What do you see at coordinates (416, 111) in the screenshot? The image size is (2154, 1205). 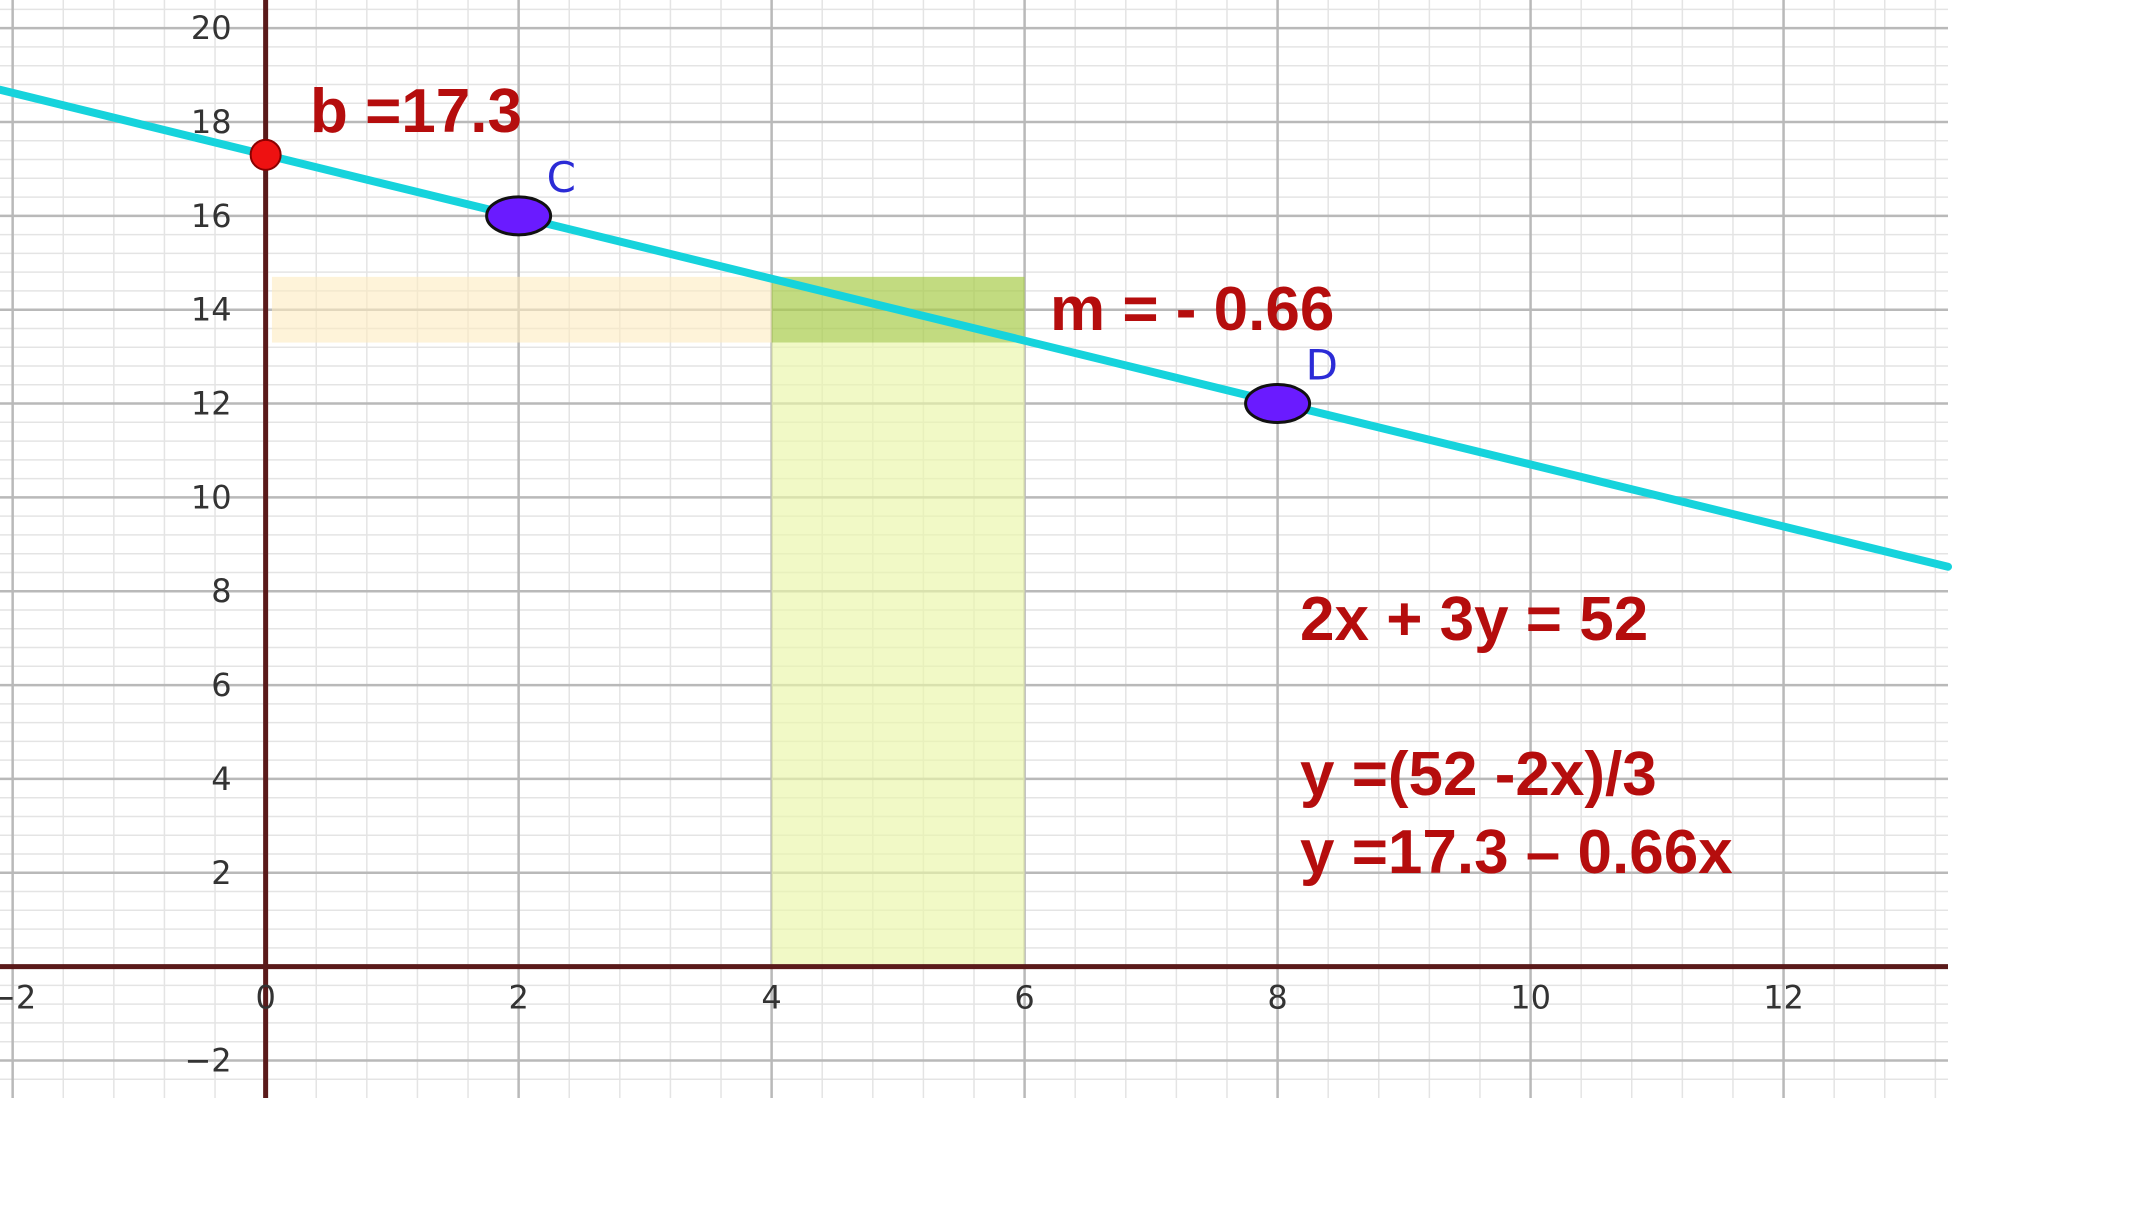 I see `intercept-annotation: b =17.3` at bounding box center [416, 111].